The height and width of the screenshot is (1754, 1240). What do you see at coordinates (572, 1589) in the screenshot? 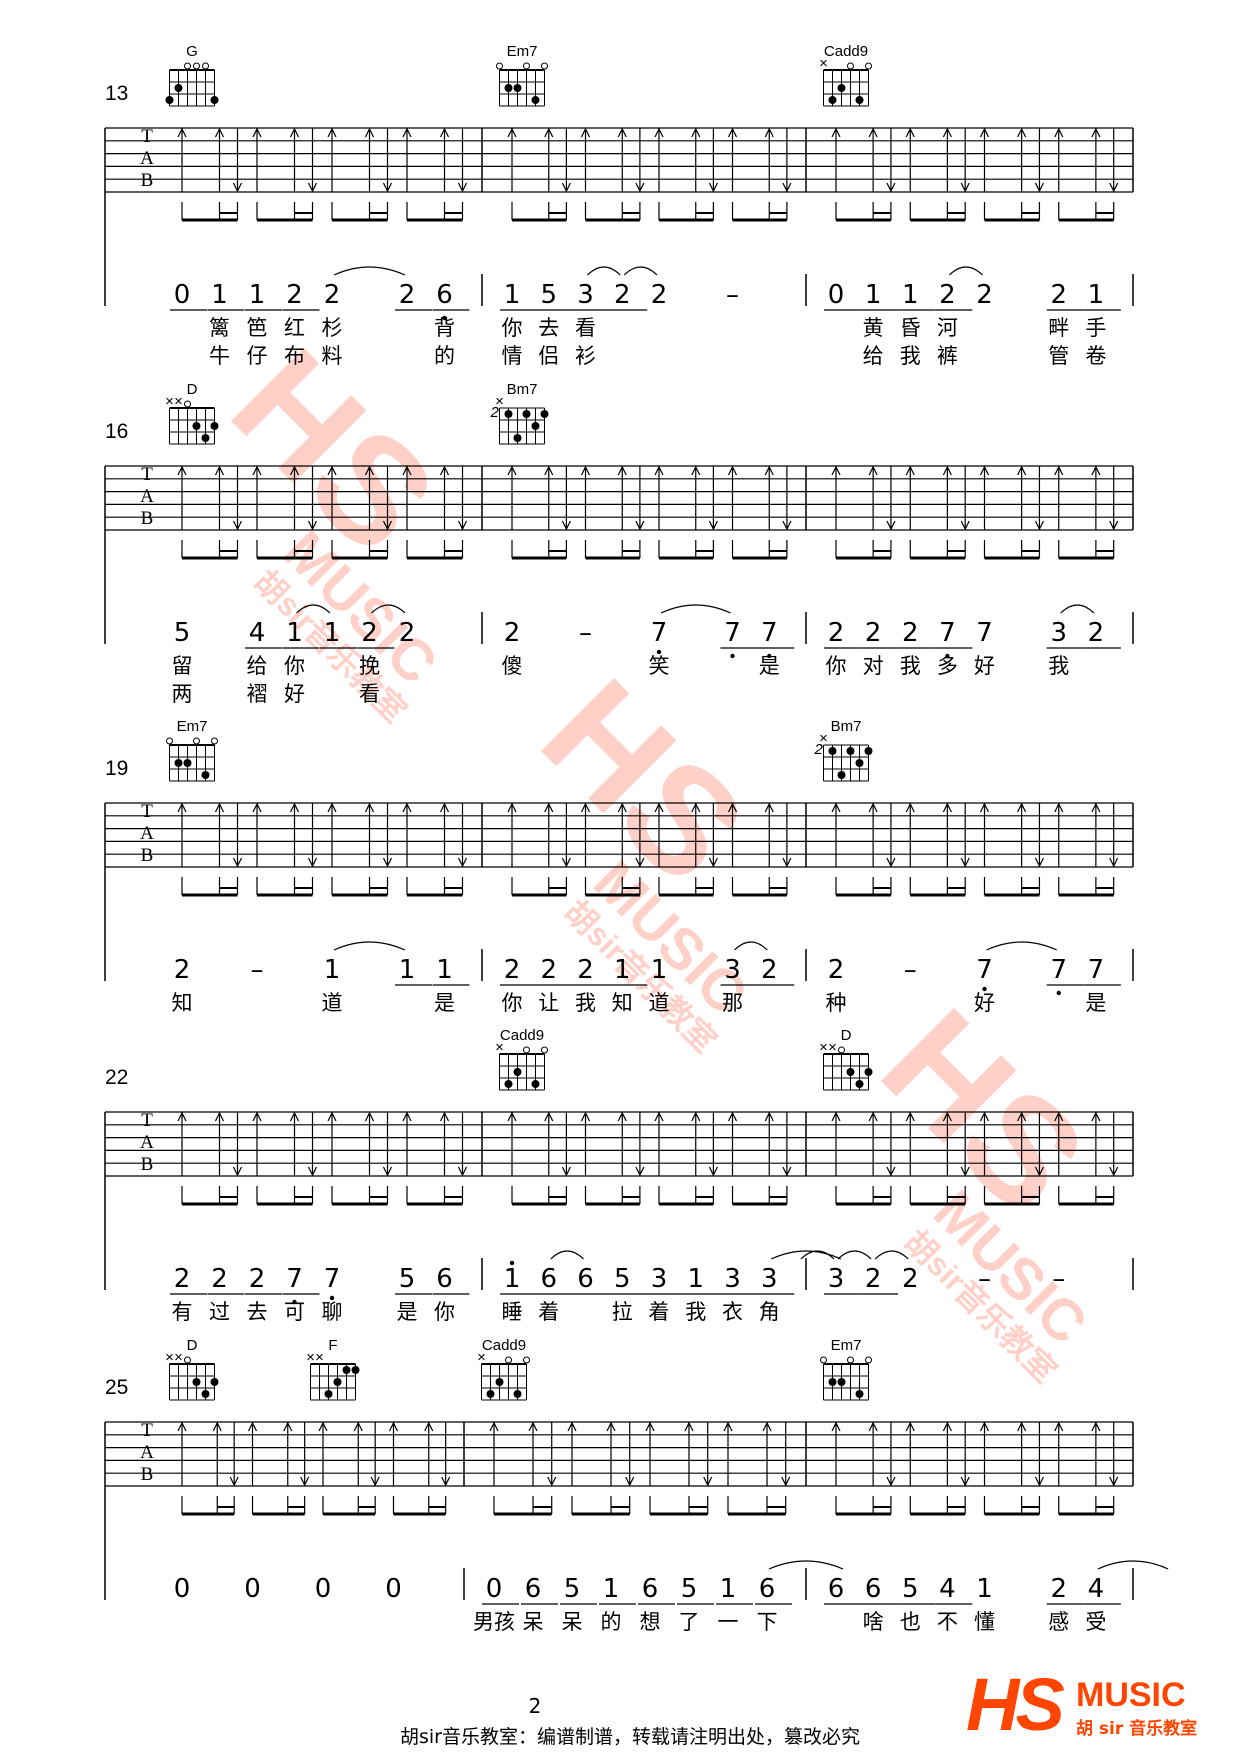
I see `jianpu-note: 5` at bounding box center [572, 1589].